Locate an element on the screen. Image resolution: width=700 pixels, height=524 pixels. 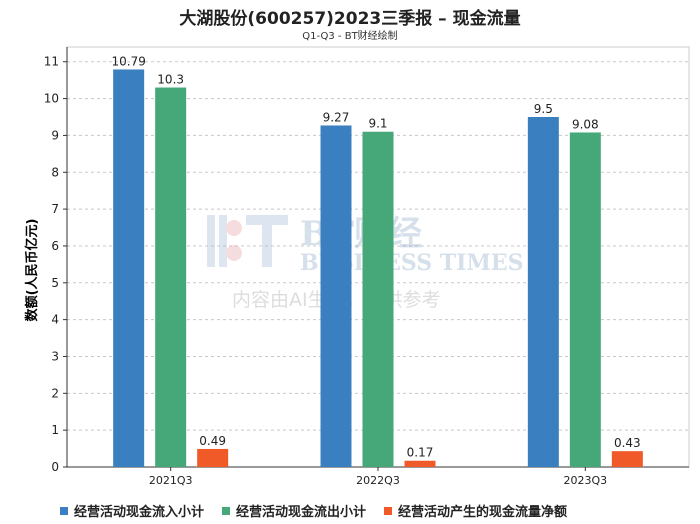
legend-item-outflow: 经营活动现金流出小计 is located at coordinates (294, 510).